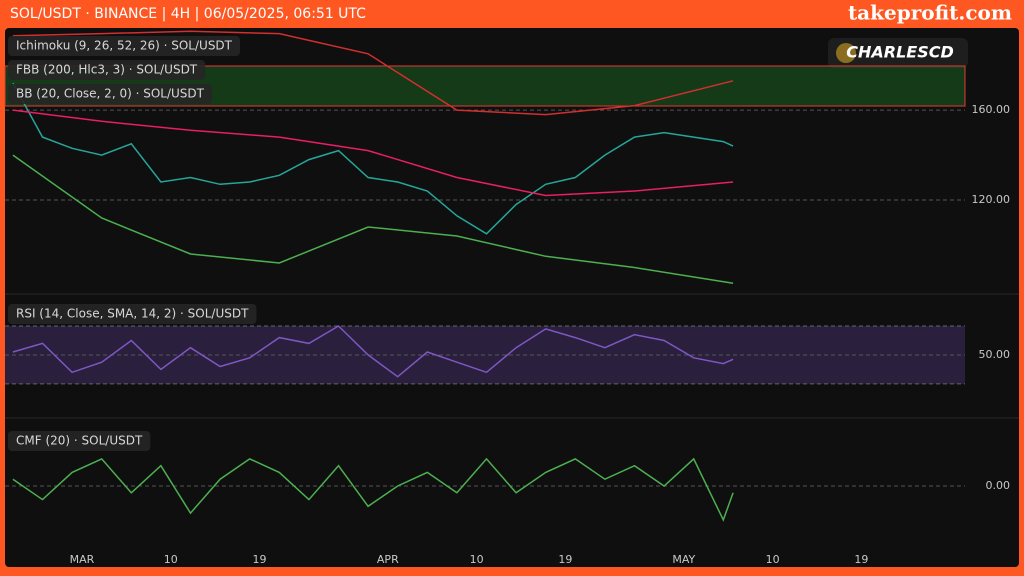  I want to click on x-tick-label: MAY, so click(683, 559).